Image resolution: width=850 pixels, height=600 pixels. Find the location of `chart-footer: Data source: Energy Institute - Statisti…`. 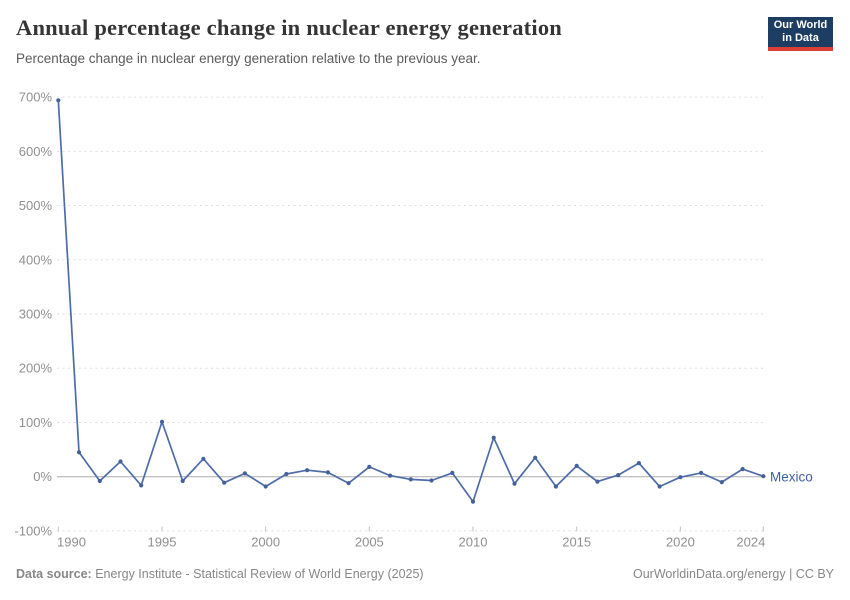

chart-footer: Data source: Energy Institute - Statisti… is located at coordinates (425, 574).